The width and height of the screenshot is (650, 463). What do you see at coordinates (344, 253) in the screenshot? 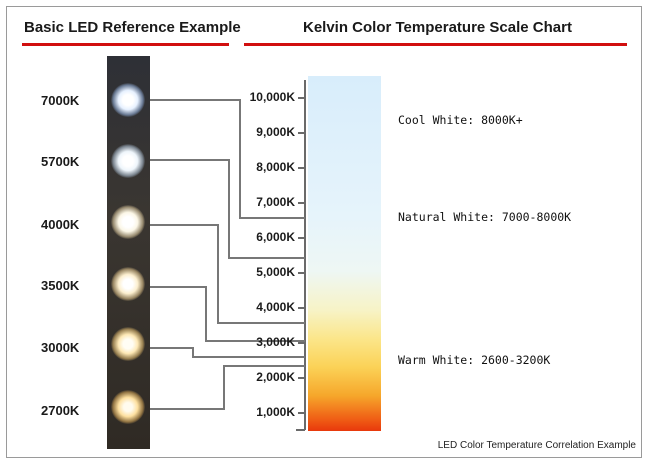
I see `kelvin-gradient-bar` at bounding box center [344, 253].